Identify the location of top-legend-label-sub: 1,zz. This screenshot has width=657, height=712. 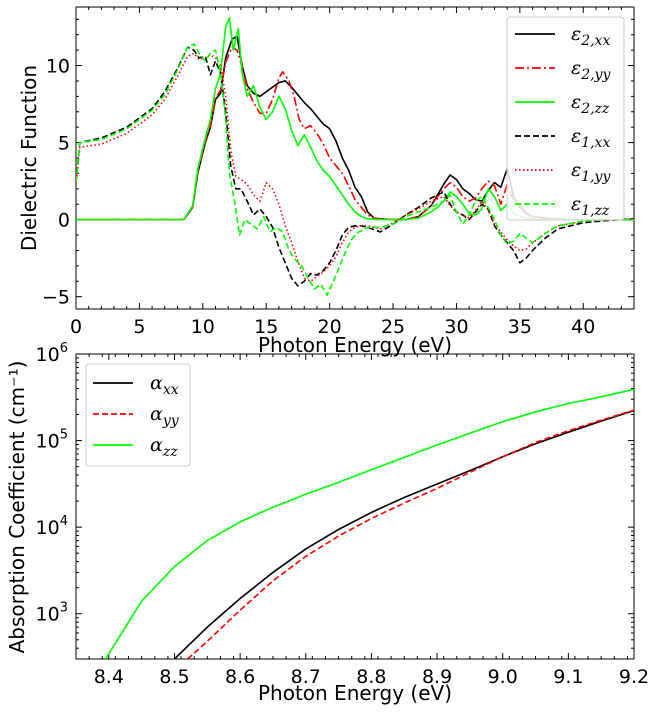
(595, 211).